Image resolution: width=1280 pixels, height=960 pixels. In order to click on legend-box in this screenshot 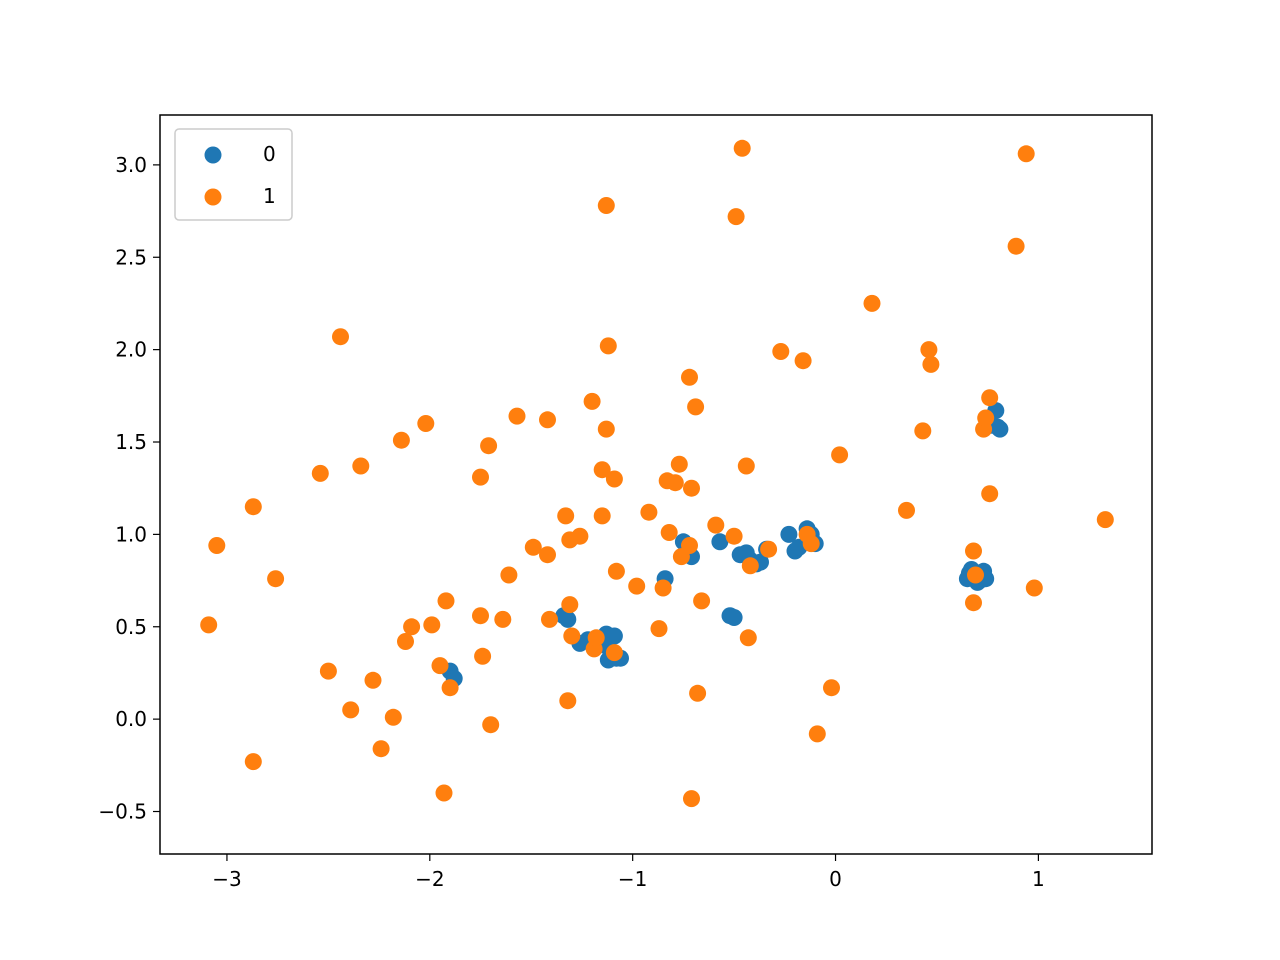, I will do `click(233, 174)`.